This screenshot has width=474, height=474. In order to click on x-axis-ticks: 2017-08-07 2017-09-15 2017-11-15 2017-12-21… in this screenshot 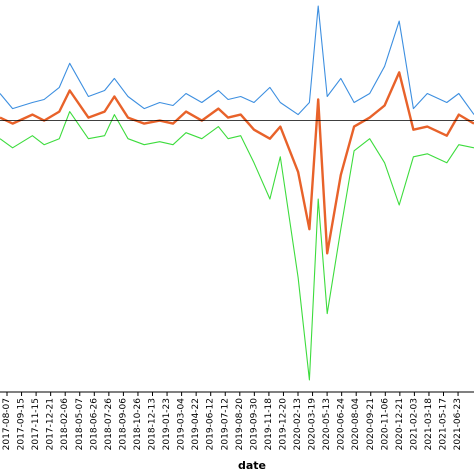, I will do `click(232, 421)`.